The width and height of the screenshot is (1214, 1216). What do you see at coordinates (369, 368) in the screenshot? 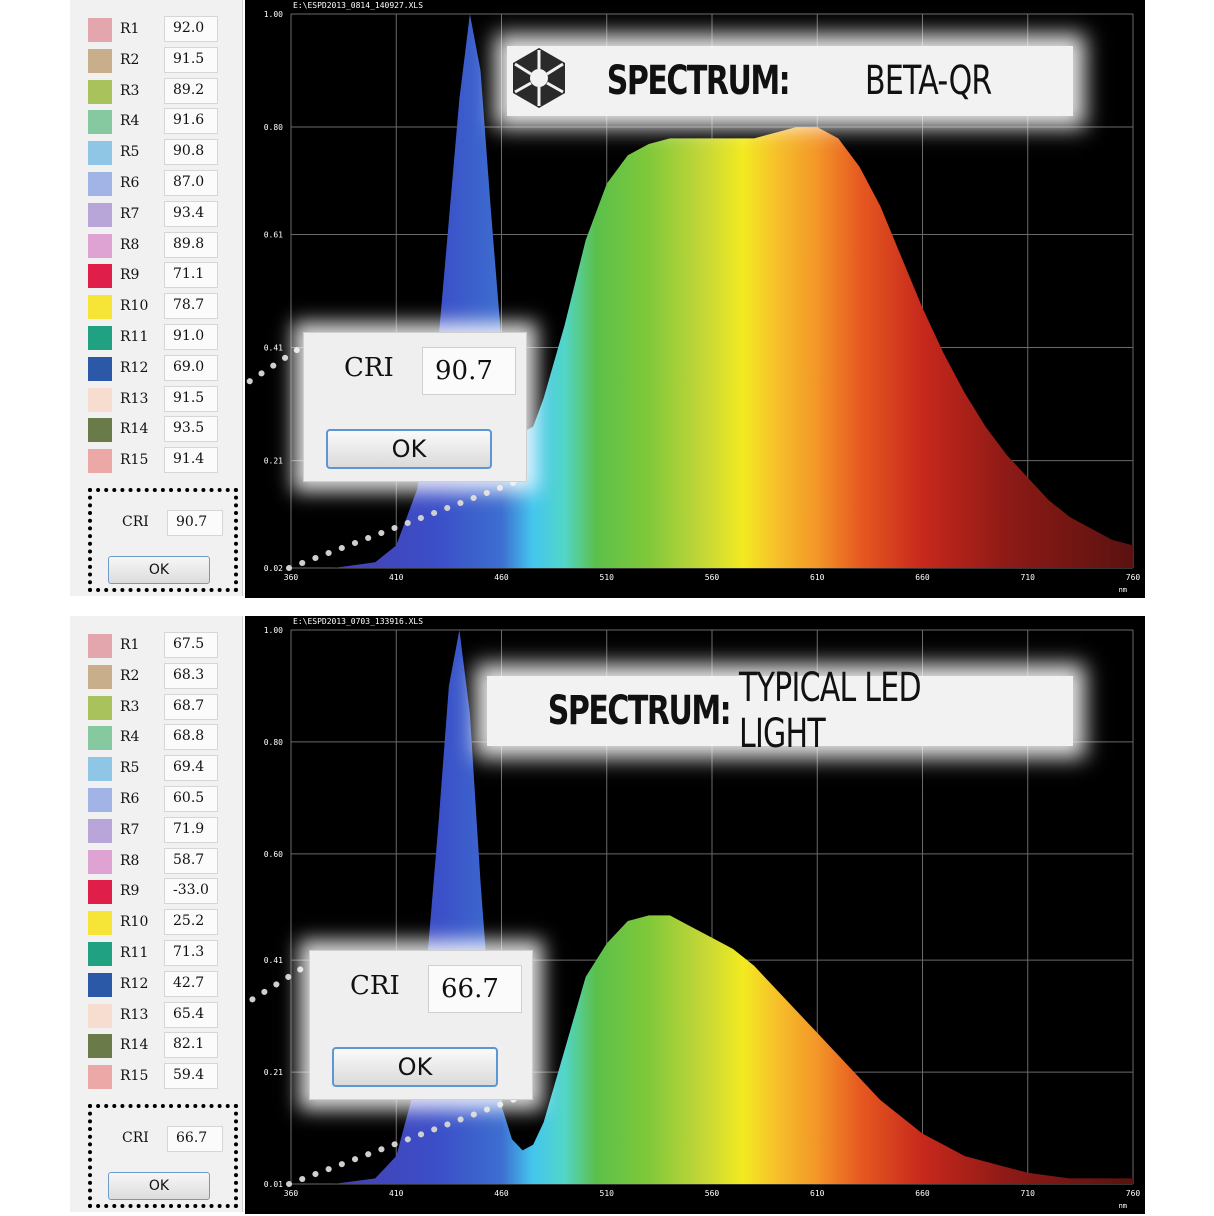
I see `cri-dialog-label: CRI` at bounding box center [369, 368].